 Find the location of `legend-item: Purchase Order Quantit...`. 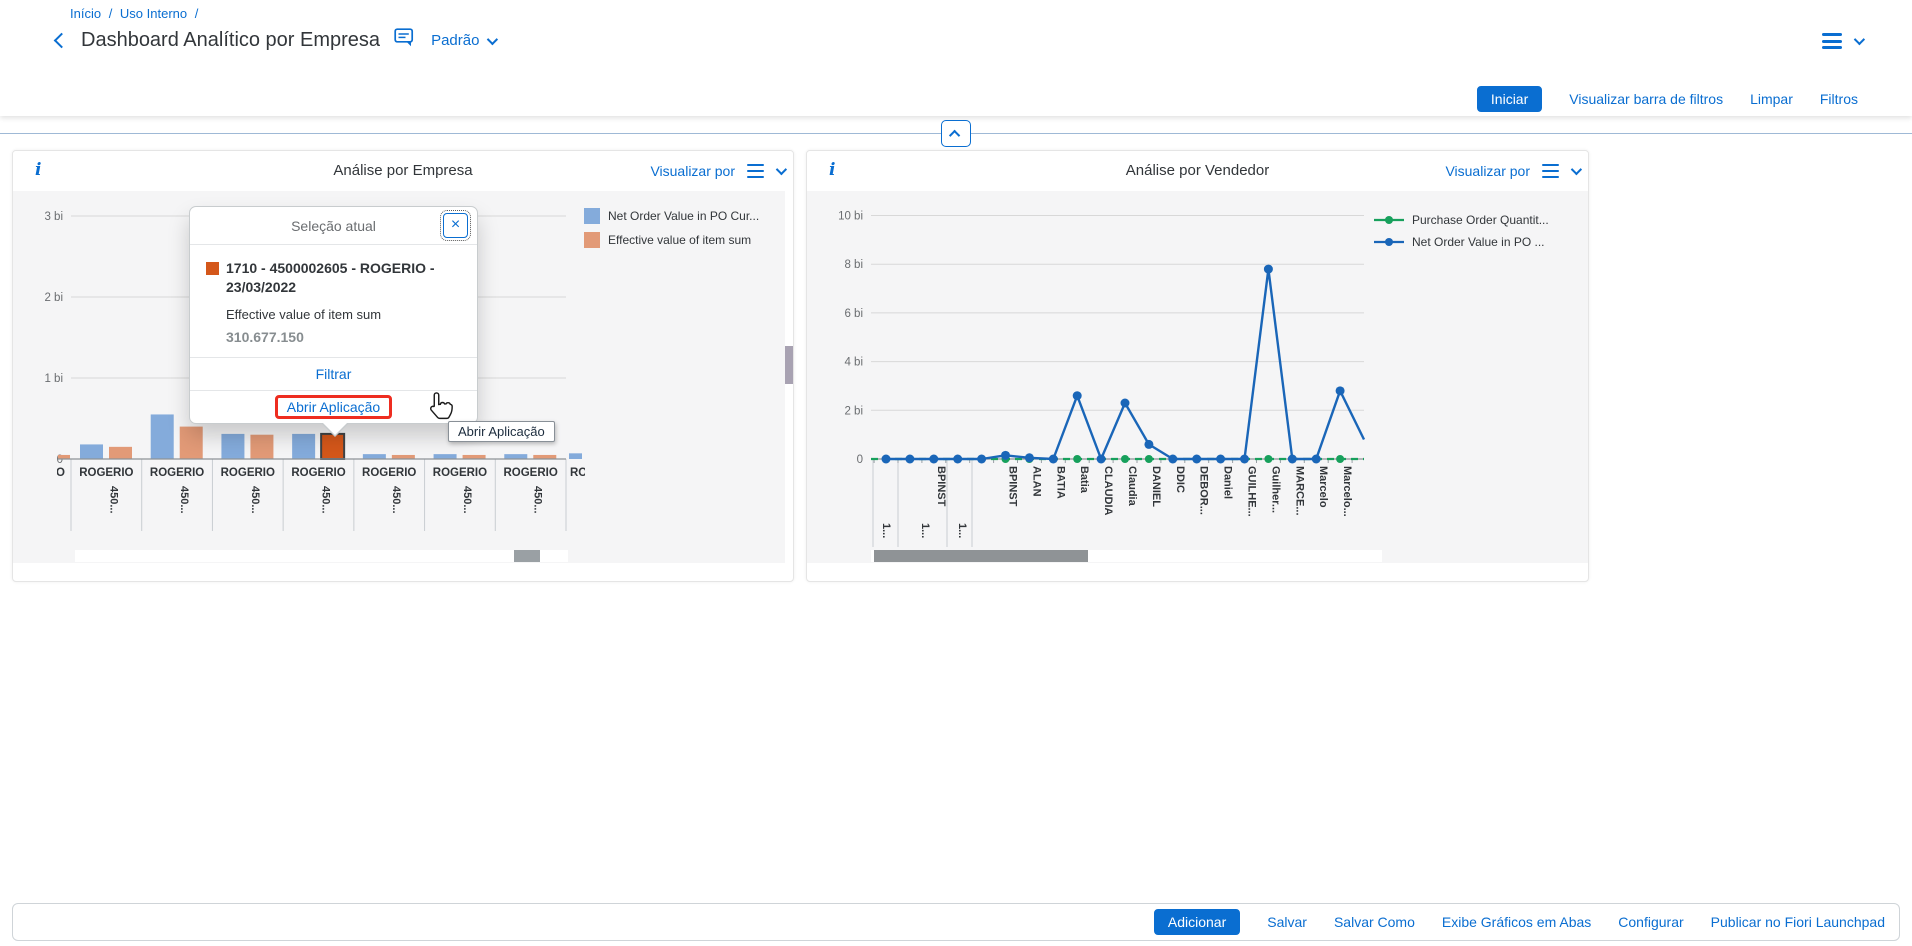

legend-item: Purchase Order Quantit... is located at coordinates (1461, 220).